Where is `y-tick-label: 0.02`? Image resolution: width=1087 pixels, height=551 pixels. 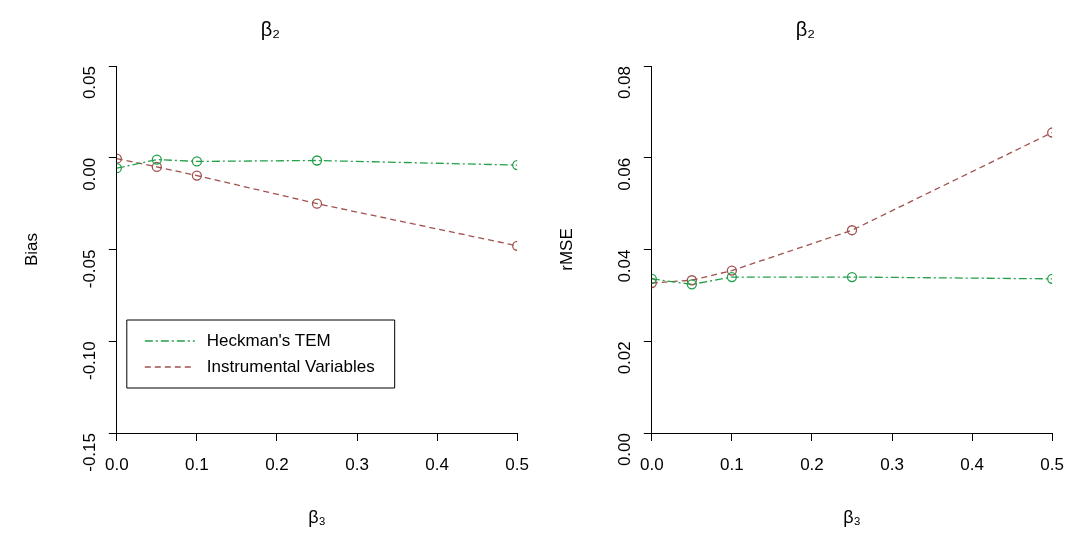
y-tick-label: 0.02 is located at coordinates (625, 358).